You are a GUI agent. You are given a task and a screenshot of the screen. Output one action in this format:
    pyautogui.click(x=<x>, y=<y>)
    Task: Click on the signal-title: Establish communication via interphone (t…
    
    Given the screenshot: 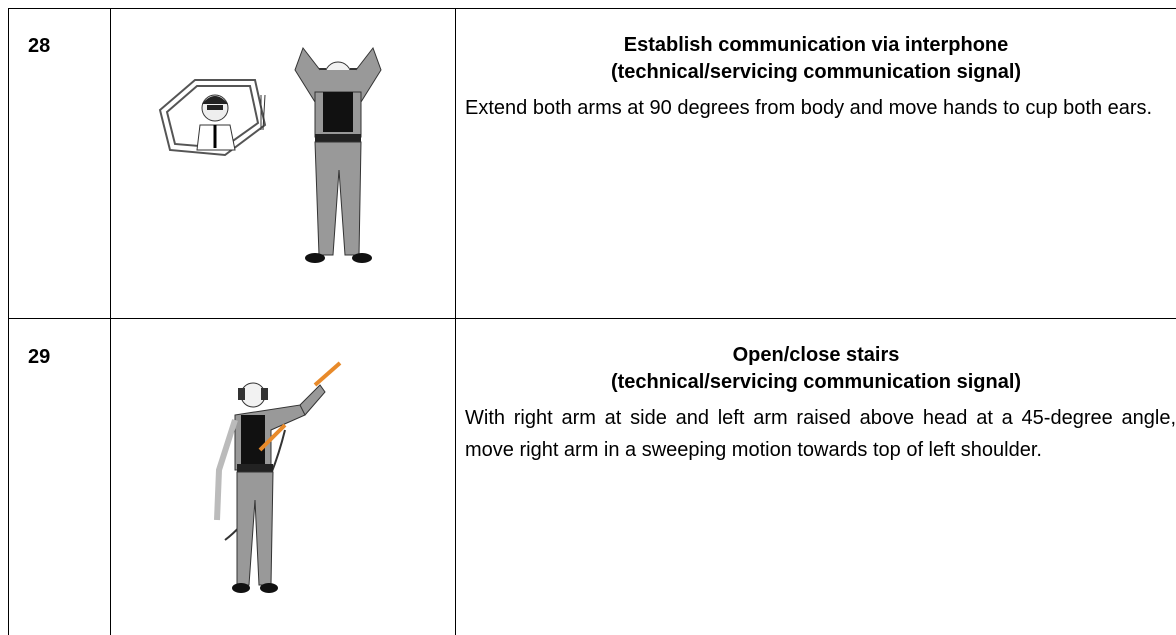 What is the action you would take?
    pyautogui.click(x=816, y=59)
    